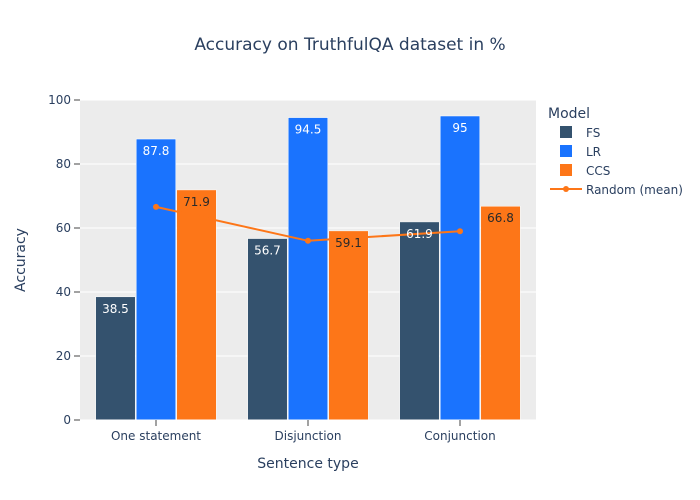 Image resolution: width=700 pixels, height=500 pixels. What do you see at coordinates (593, 133) in the screenshot?
I see `legend-label-fs: FS` at bounding box center [593, 133].